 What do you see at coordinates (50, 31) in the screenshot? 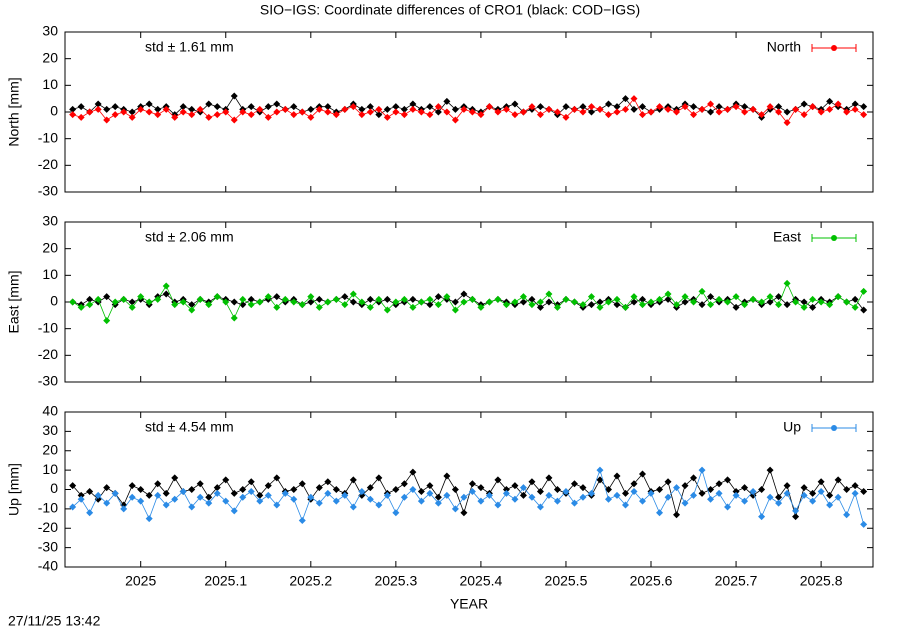
I see `y-tick-label: 30` at bounding box center [50, 31].